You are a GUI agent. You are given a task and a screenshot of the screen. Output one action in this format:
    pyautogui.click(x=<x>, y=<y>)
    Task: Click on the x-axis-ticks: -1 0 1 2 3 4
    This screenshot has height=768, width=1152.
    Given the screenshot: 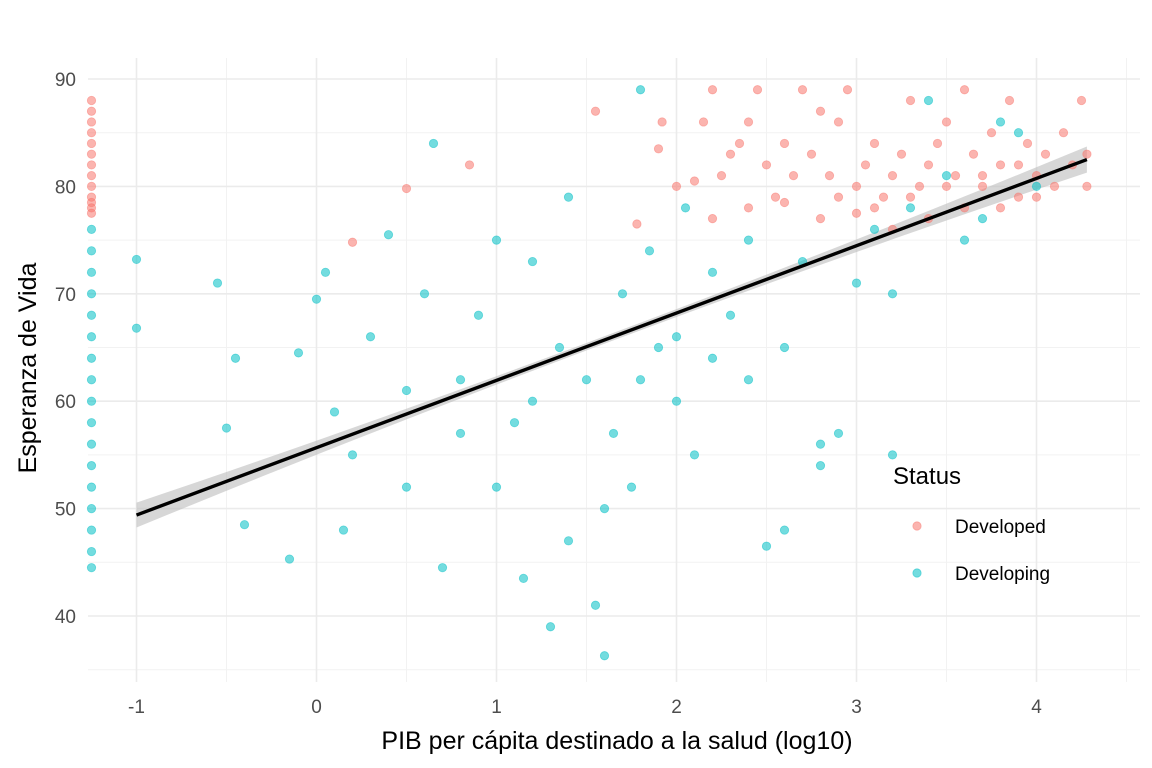 What is the action you would take?
    pyautogui.click(x=585, y=707)
    